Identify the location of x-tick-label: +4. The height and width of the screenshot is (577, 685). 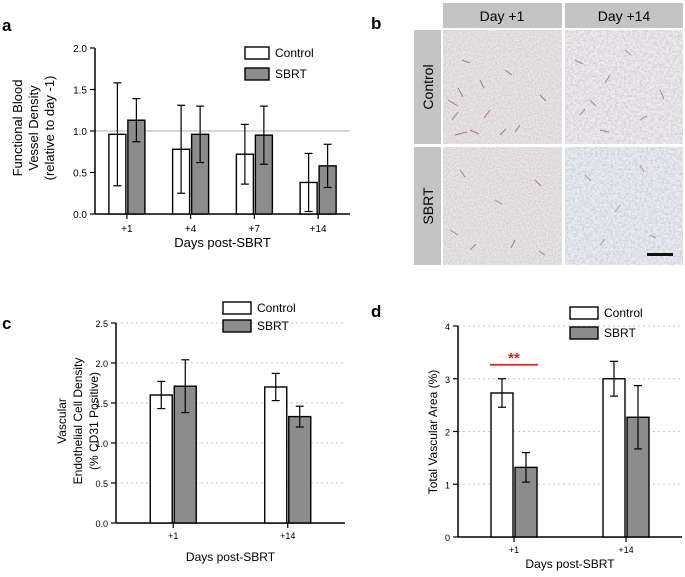
(191, 229).